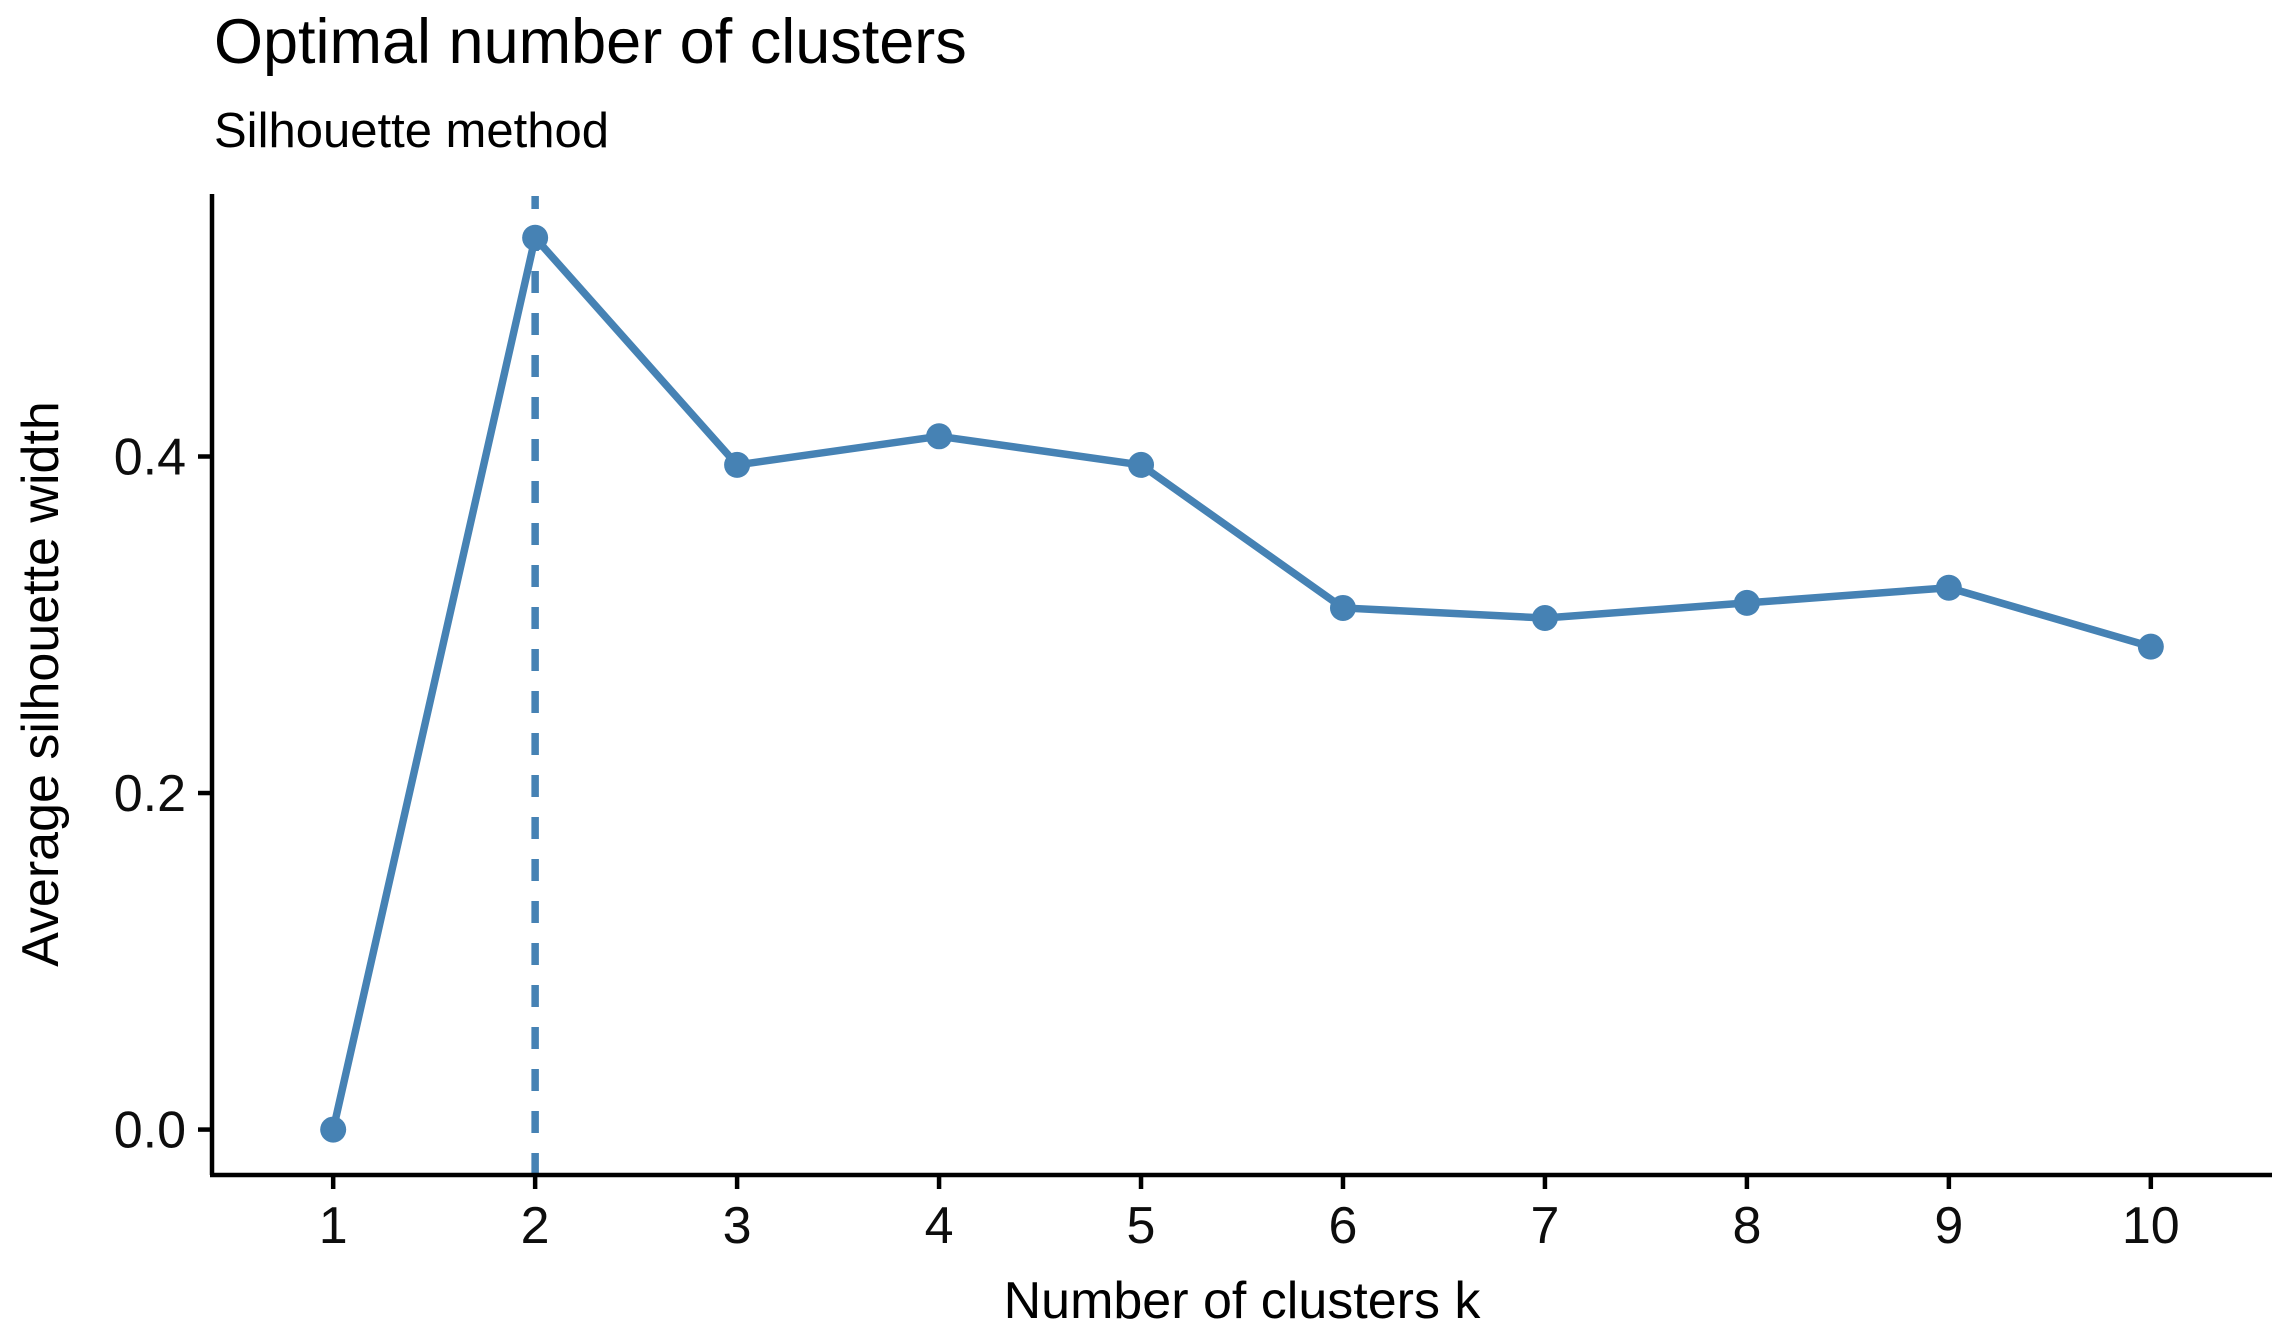 Image resolution: width=2295 pixels, height=1340 pixels. I want to click on y-tick-label: 0.2, so click(150, 794).